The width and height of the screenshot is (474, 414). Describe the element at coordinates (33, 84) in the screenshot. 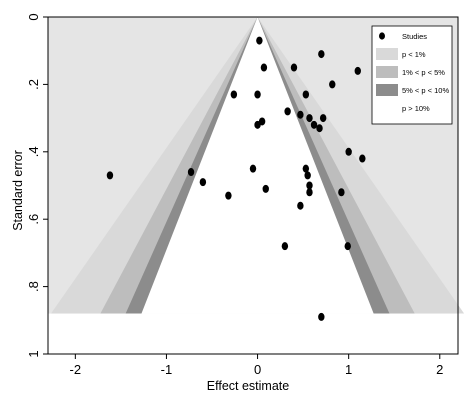

I see `y-tick-label: .2` at that location.